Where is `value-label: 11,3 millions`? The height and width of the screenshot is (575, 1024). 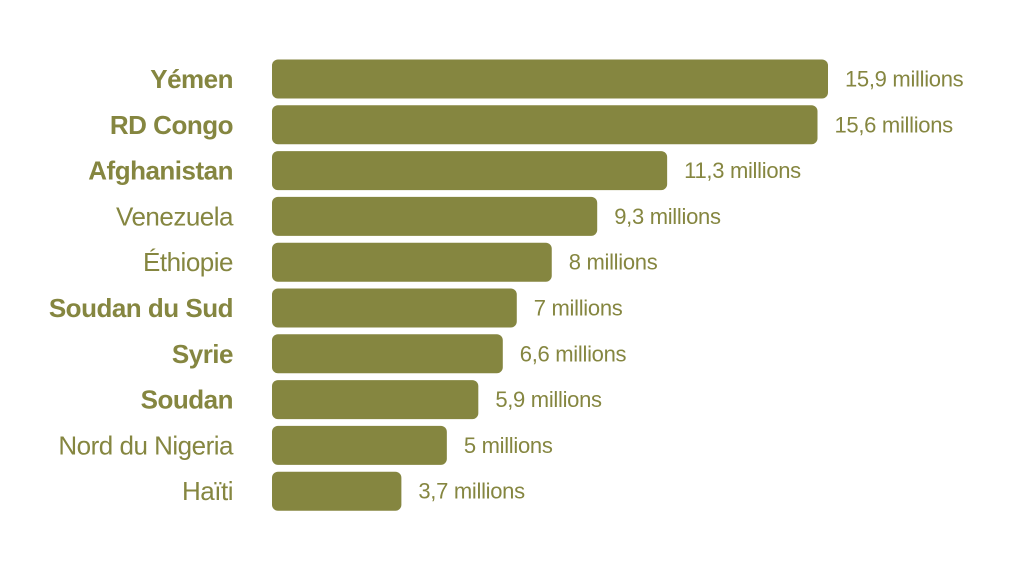 value-label: 11,3 millions is located at coordinates (742, 170).